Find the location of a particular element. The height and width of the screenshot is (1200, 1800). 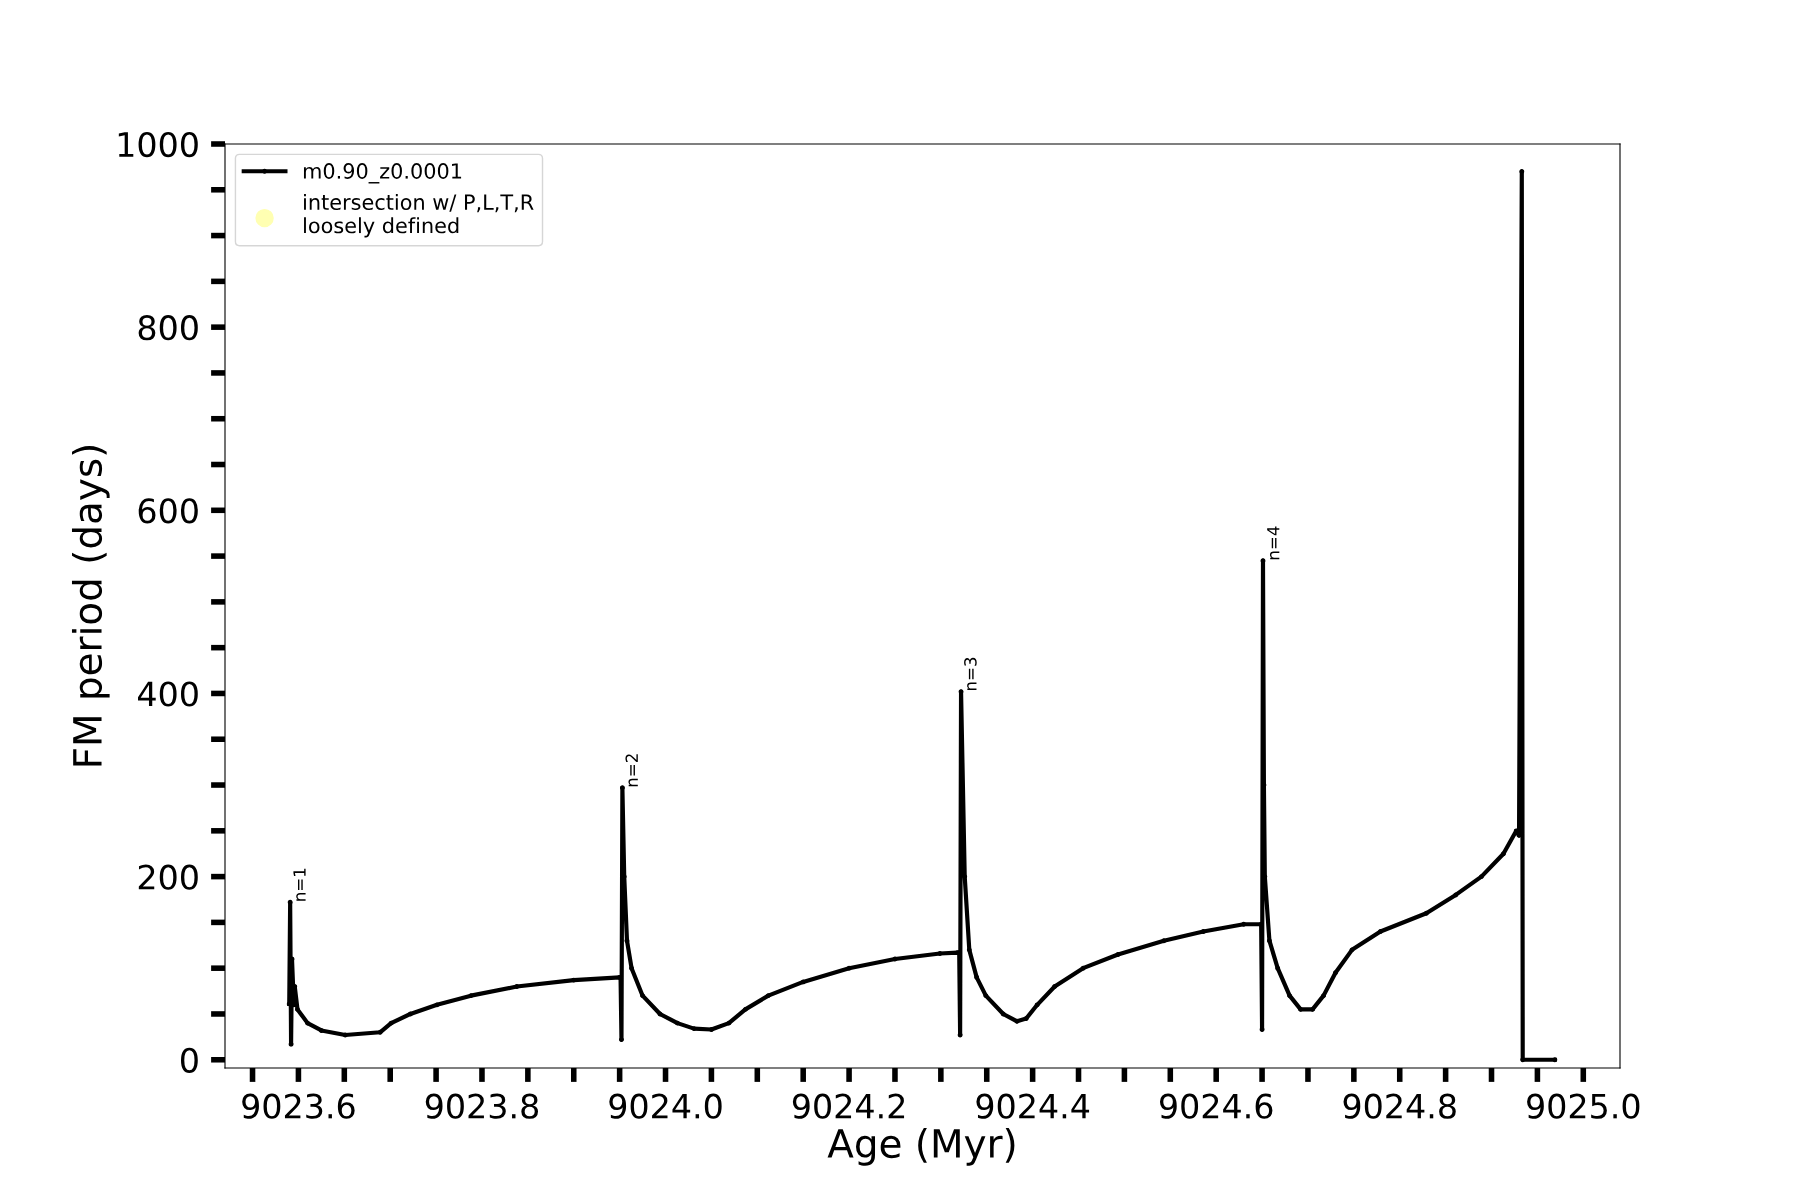

x-tick-label: 9025.0 is located at coordinates (1583, 1106).